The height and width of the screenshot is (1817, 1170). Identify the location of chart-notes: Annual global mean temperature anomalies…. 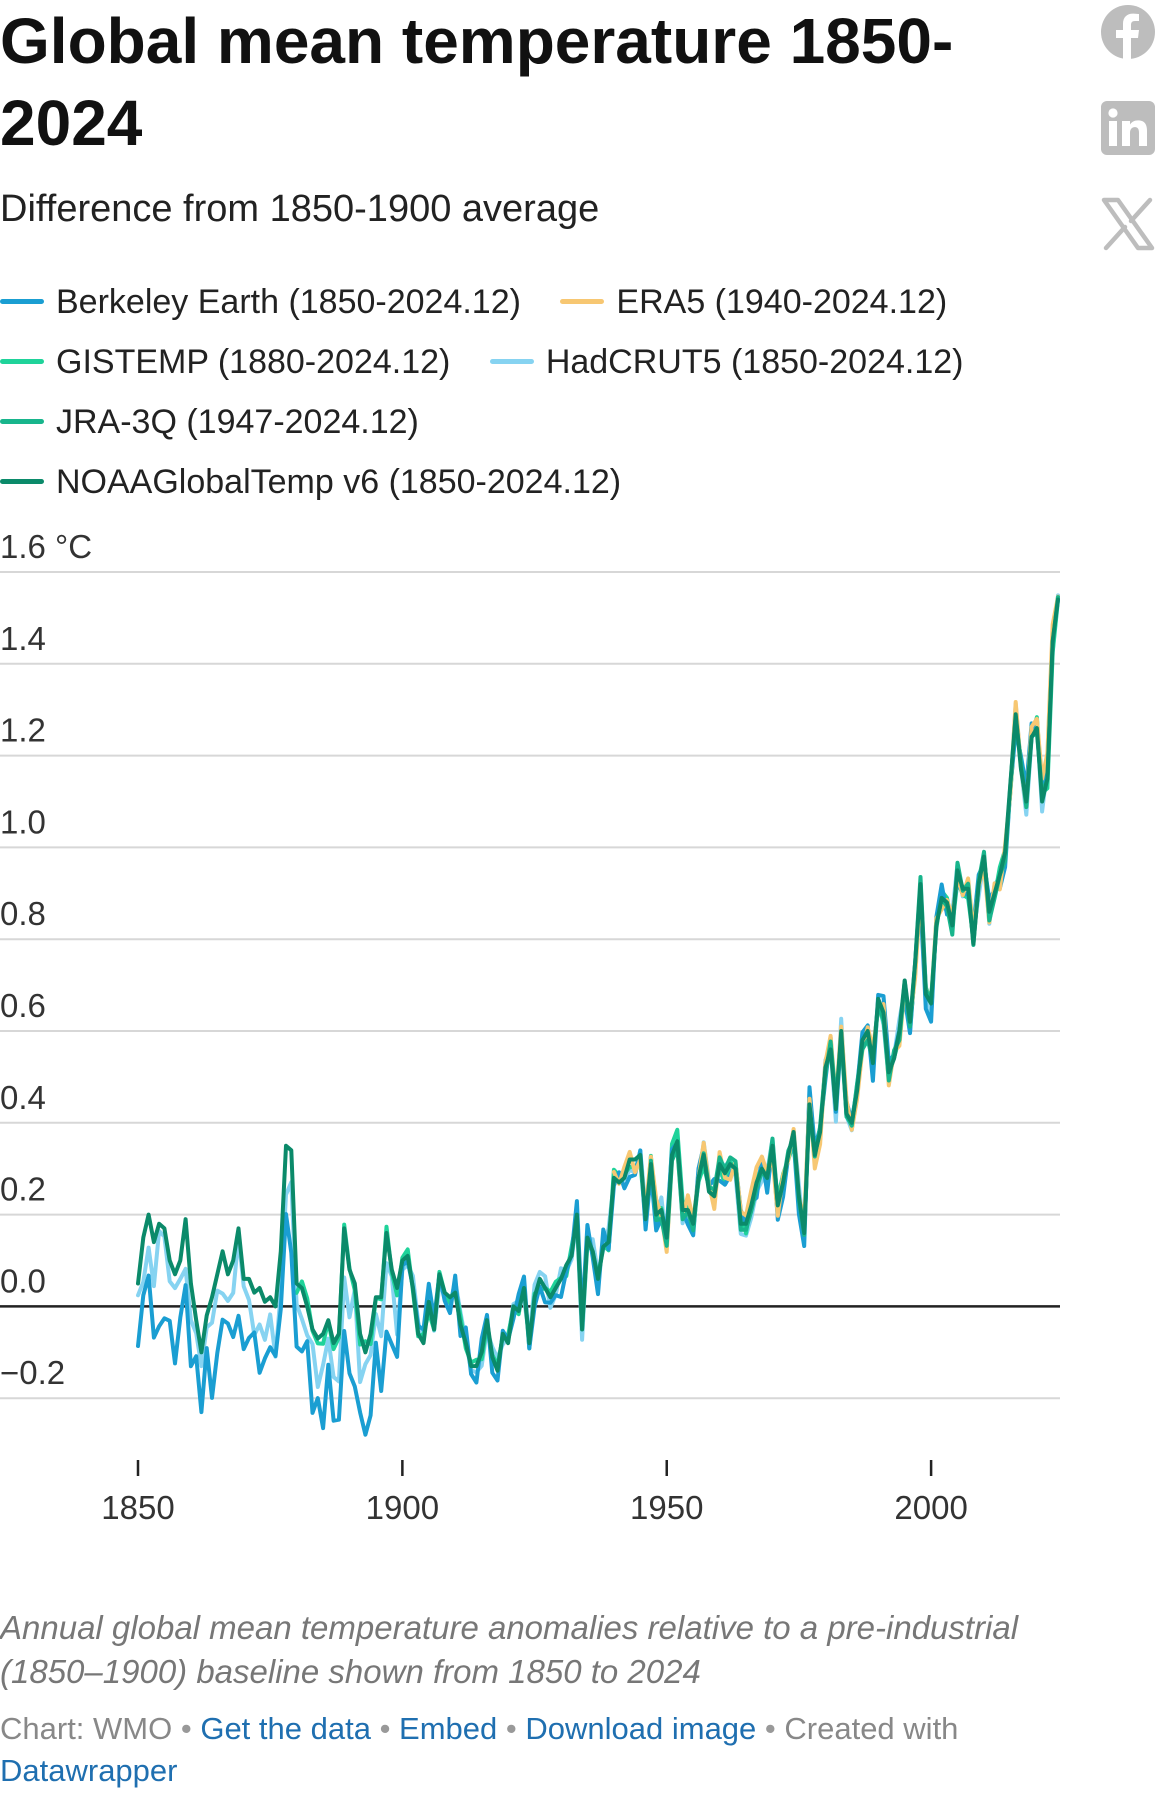
(509, 1649).